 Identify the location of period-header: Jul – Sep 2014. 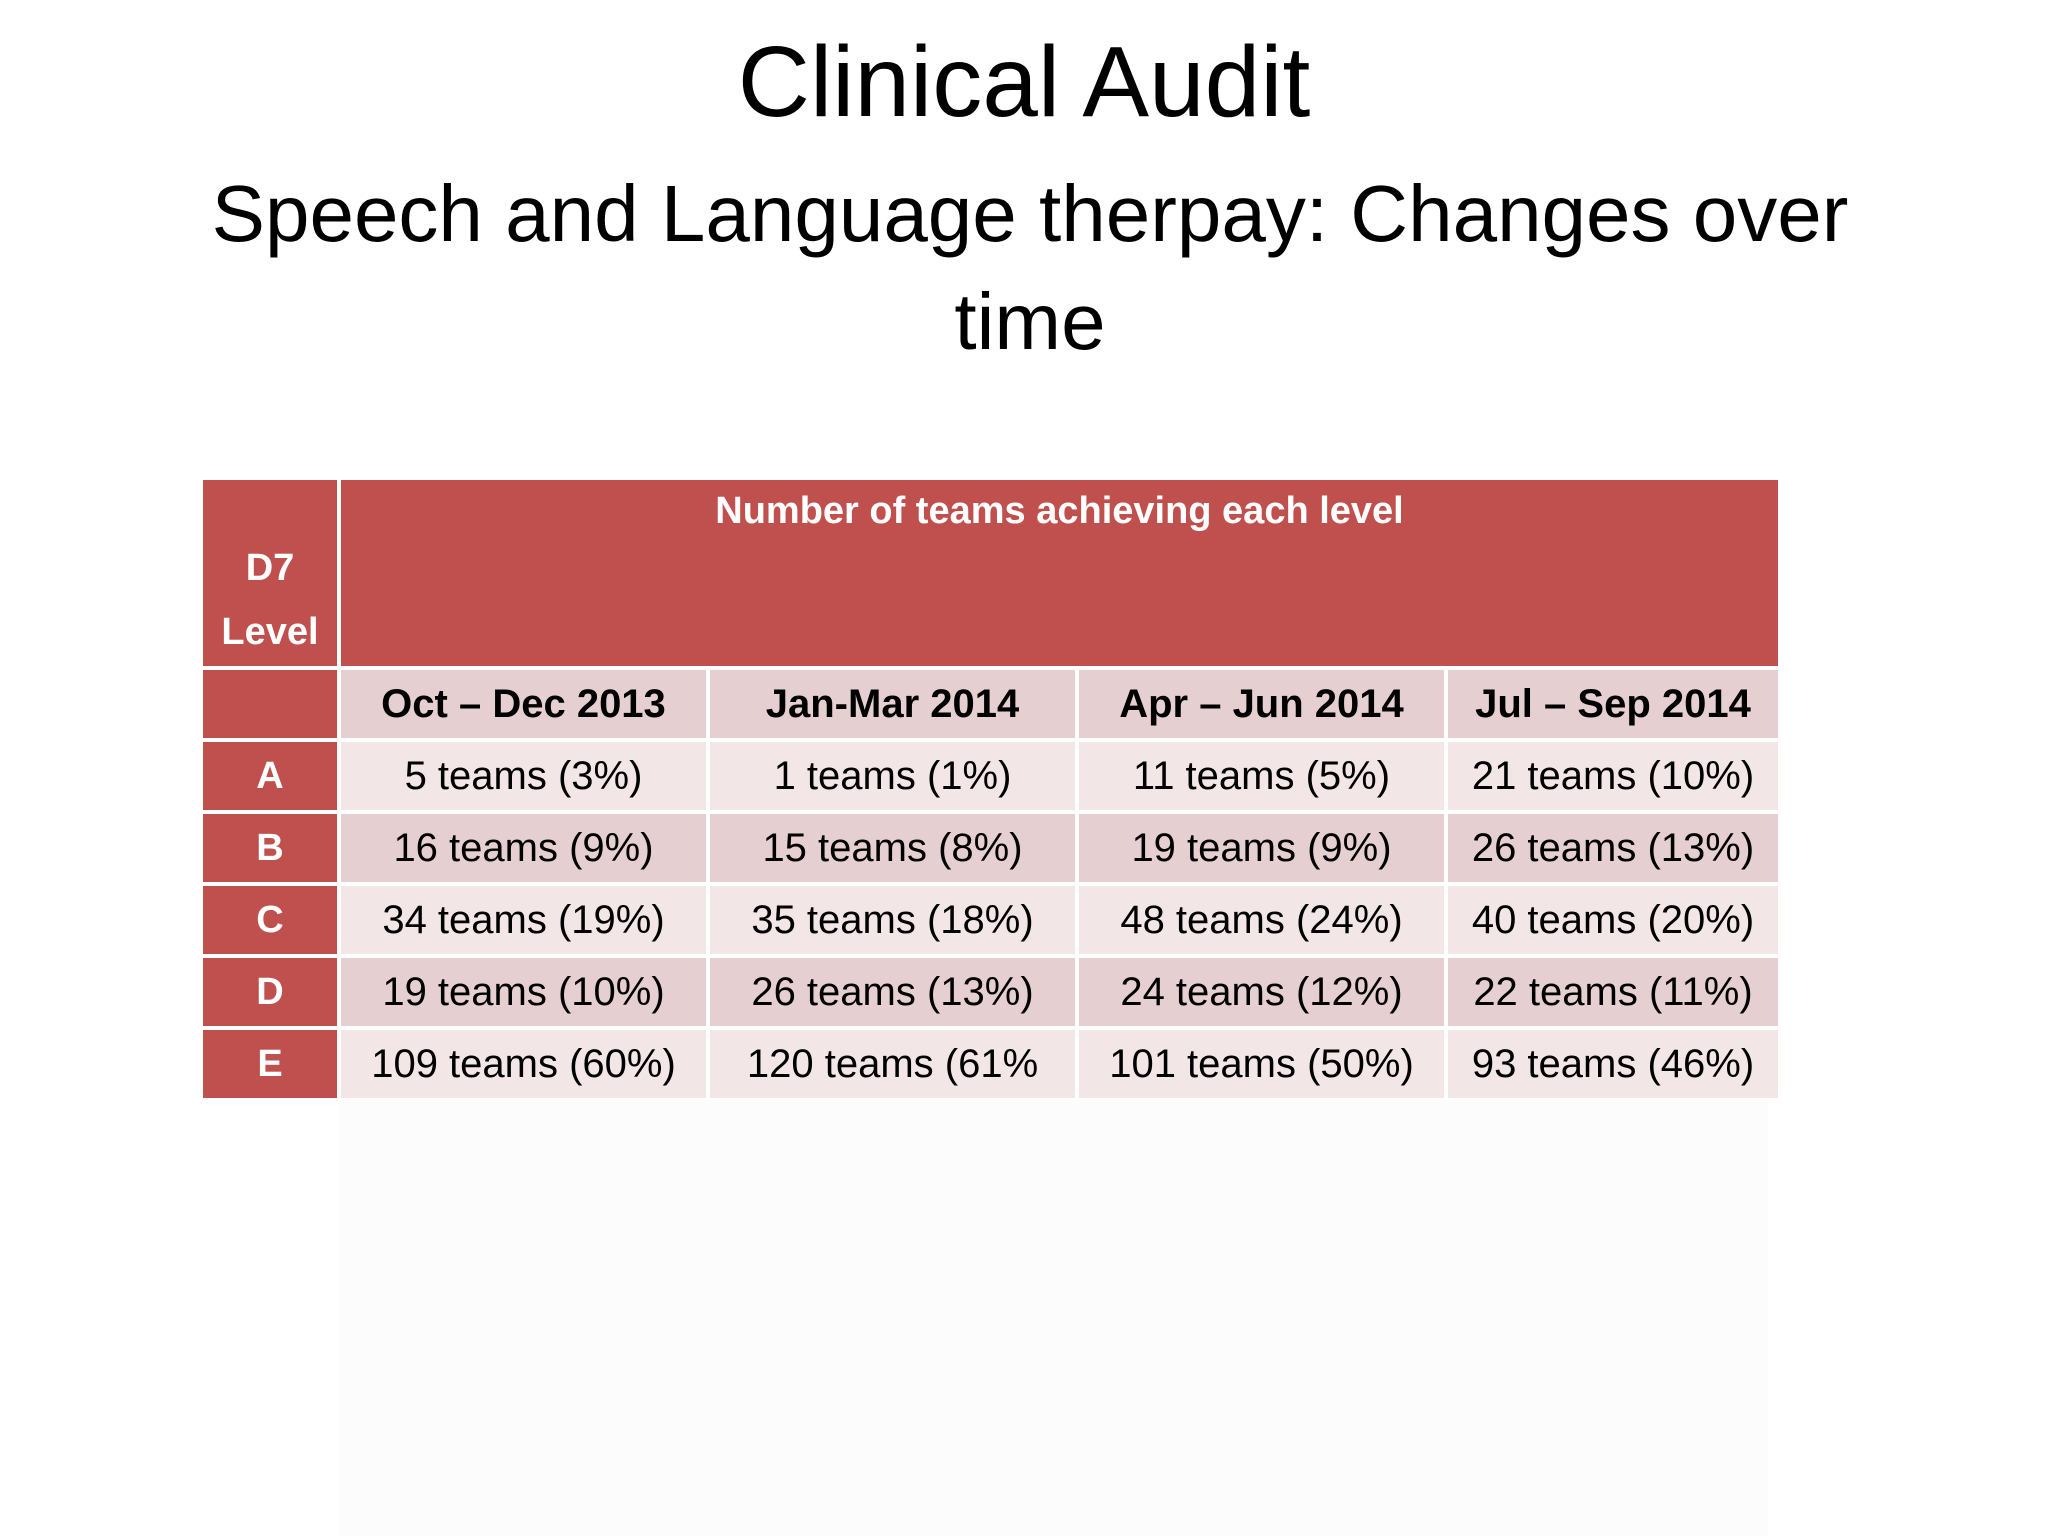
(1613, 704).